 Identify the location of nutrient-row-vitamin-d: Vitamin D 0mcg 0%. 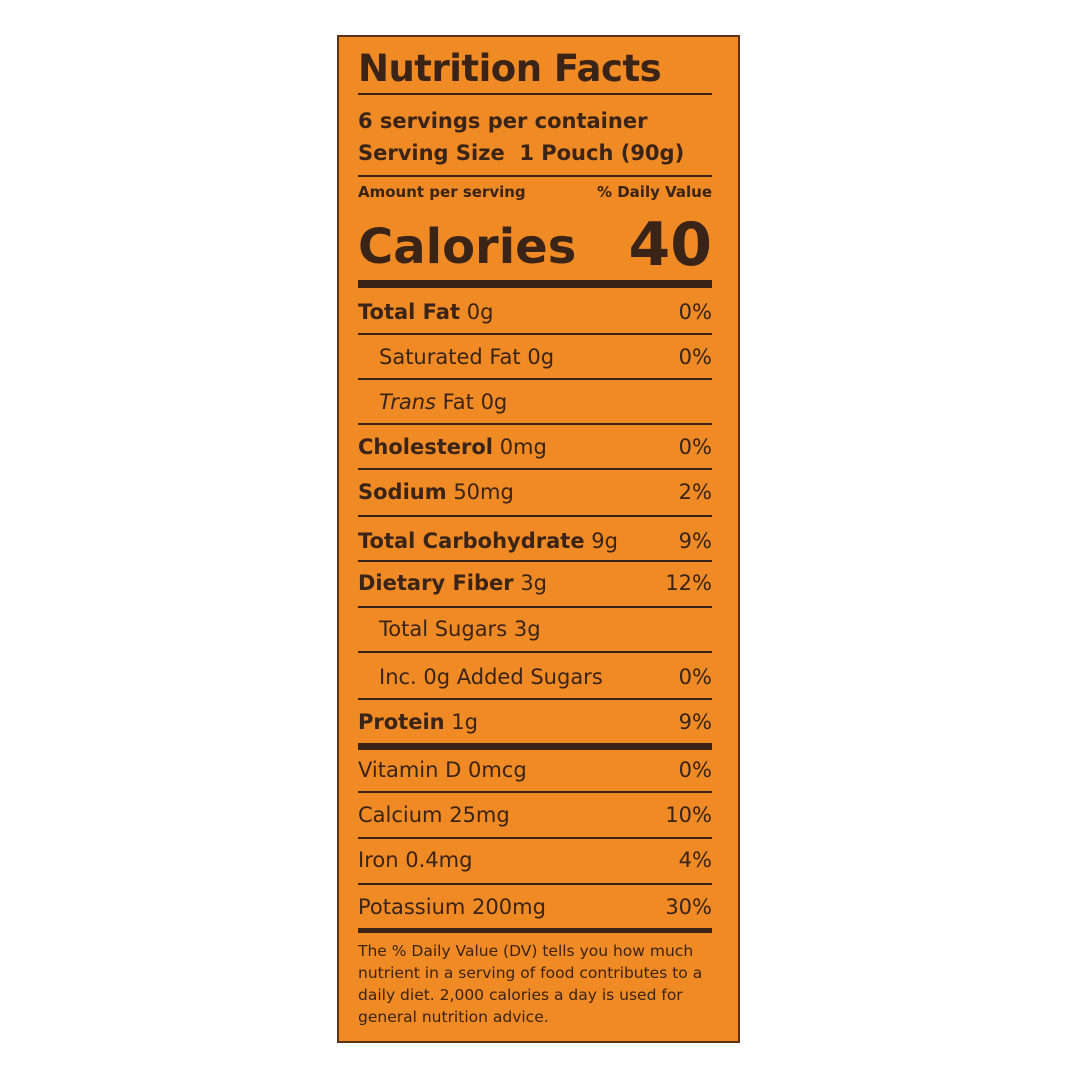
(535, 770).